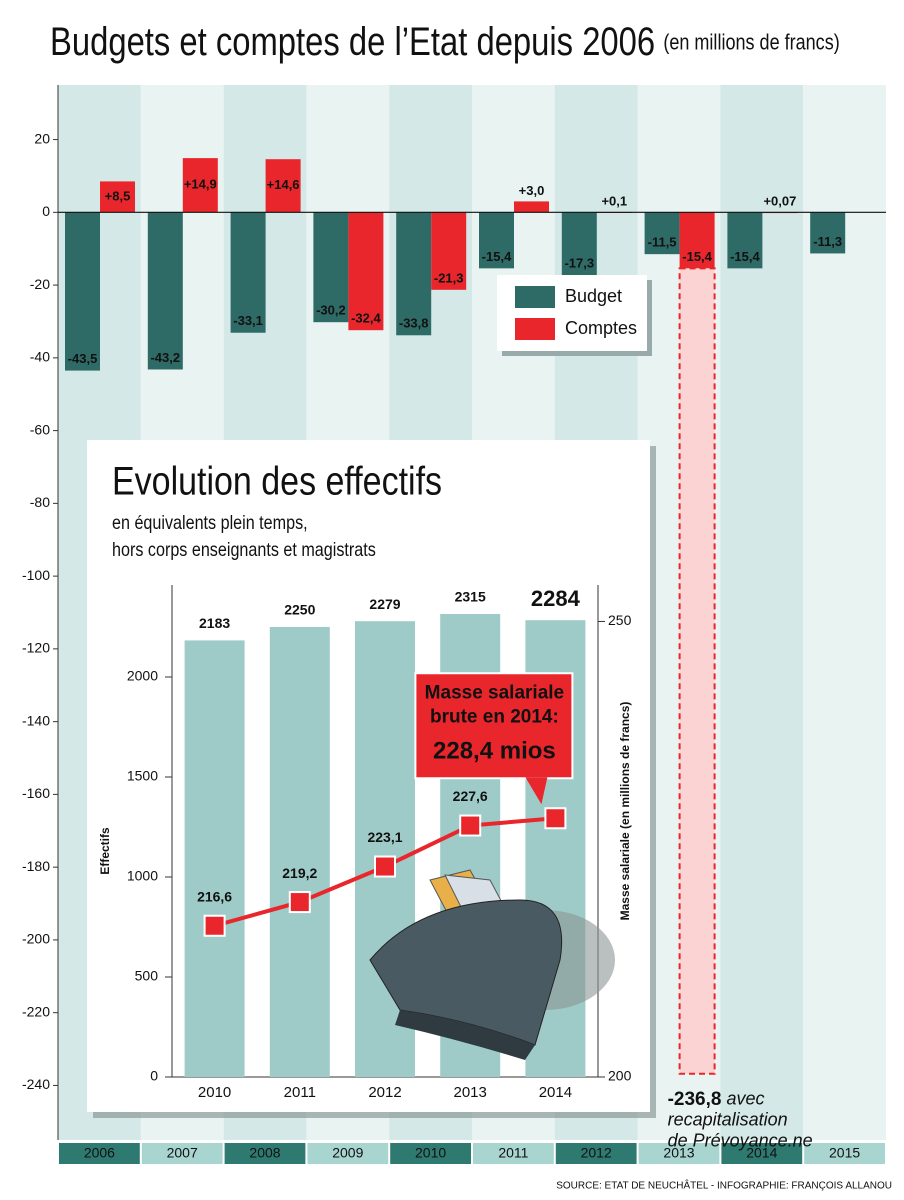  What do you see at coordinates (214, 623) in the screenshot?
I see `bar-value-label: 2183` at bounding box center [214, 623].